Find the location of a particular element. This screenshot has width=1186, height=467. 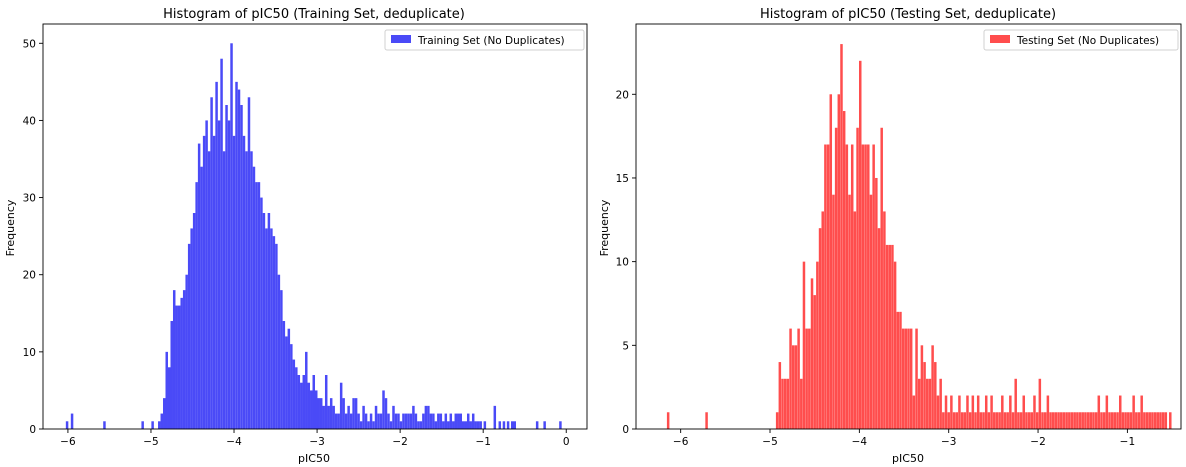

testing-x-ticks: −6 −5 −4 −3 −2 −1 is located at coordinates (904, 438).